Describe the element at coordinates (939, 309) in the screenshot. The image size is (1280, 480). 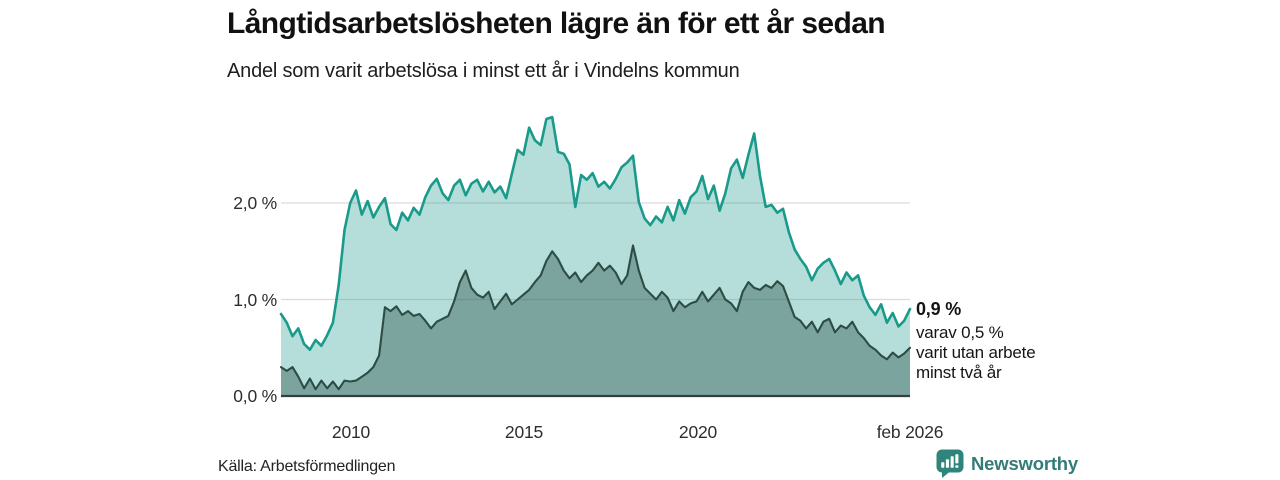
I see `annotation-value: 0,9 %` at that location.